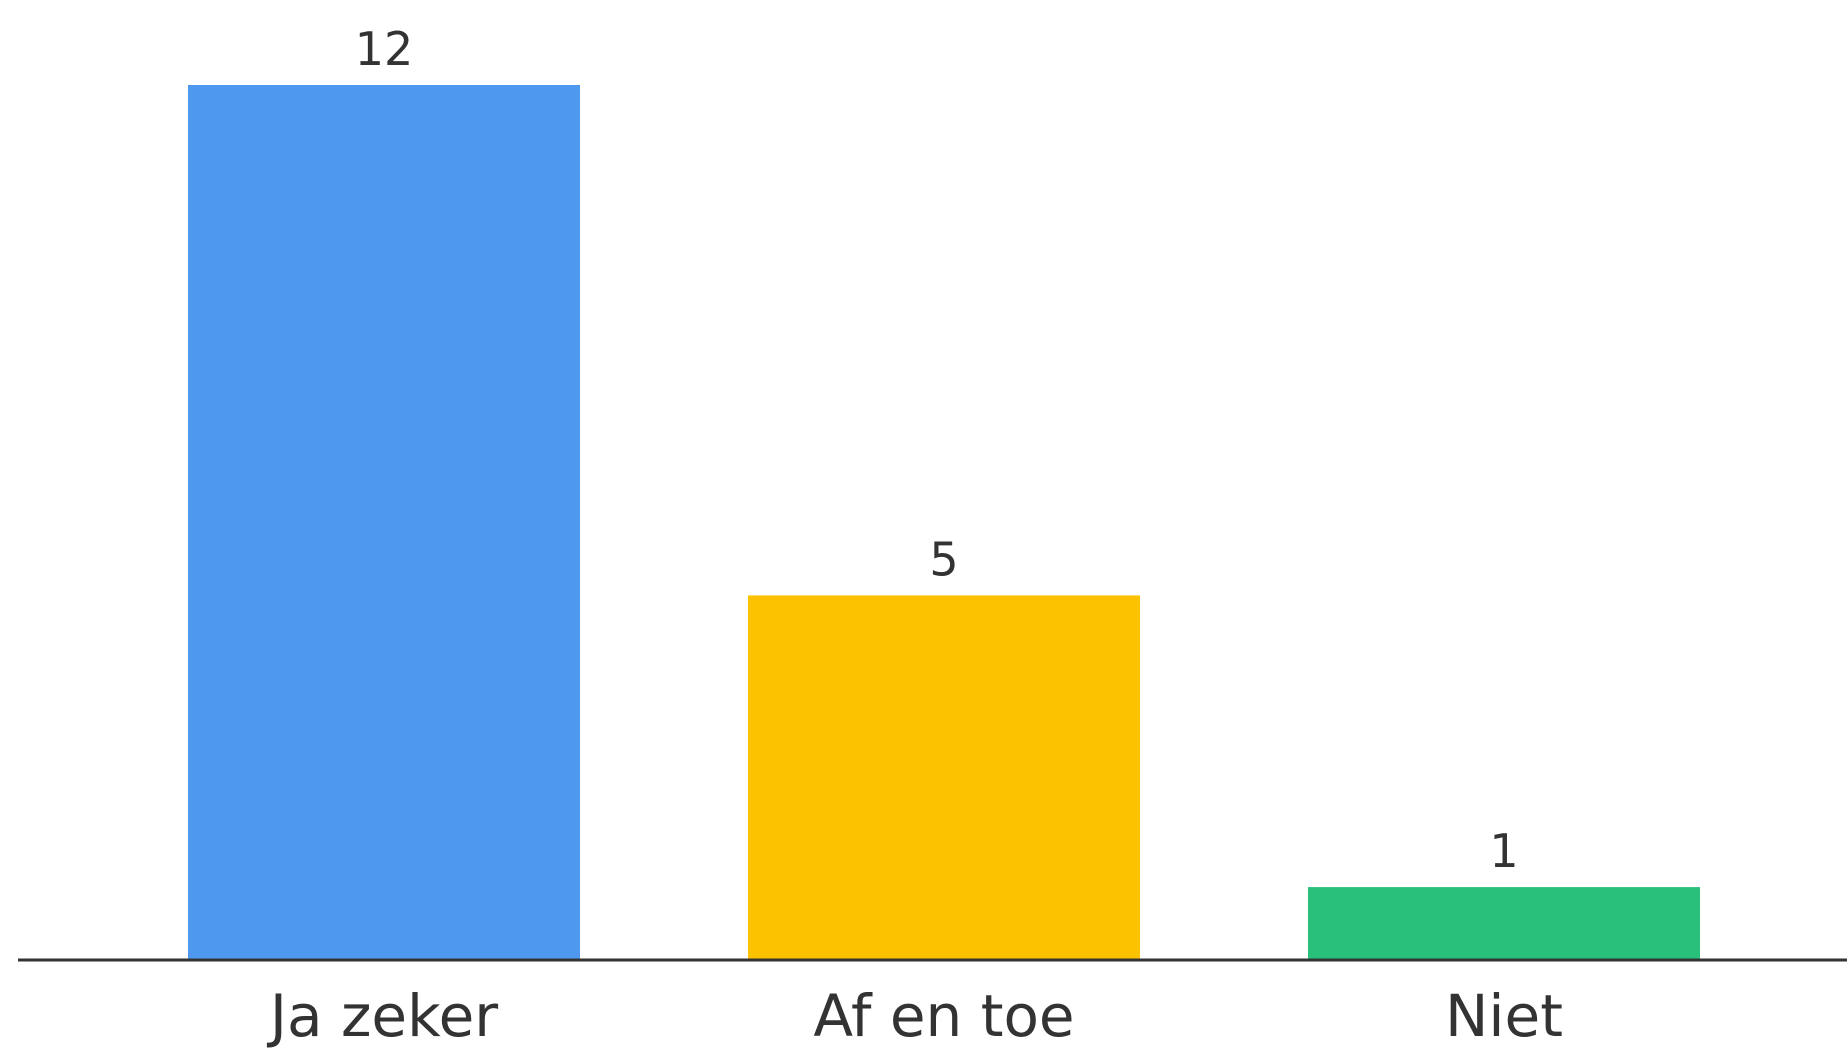 The width and height of the screenshot is (1847, 1049). Describe the element at coordinates (943, 559) in the screenshot. I see `value-label: 5` at that location.